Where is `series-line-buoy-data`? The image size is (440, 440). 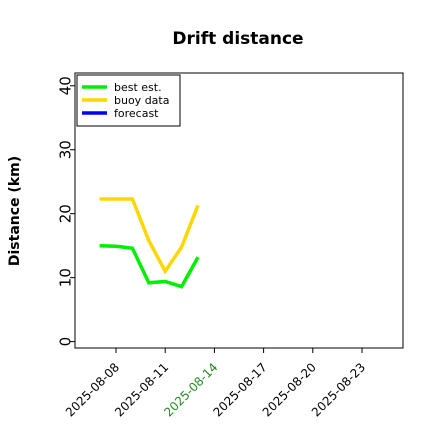
series-line-buoy-data is located at coordinates (149, 236).